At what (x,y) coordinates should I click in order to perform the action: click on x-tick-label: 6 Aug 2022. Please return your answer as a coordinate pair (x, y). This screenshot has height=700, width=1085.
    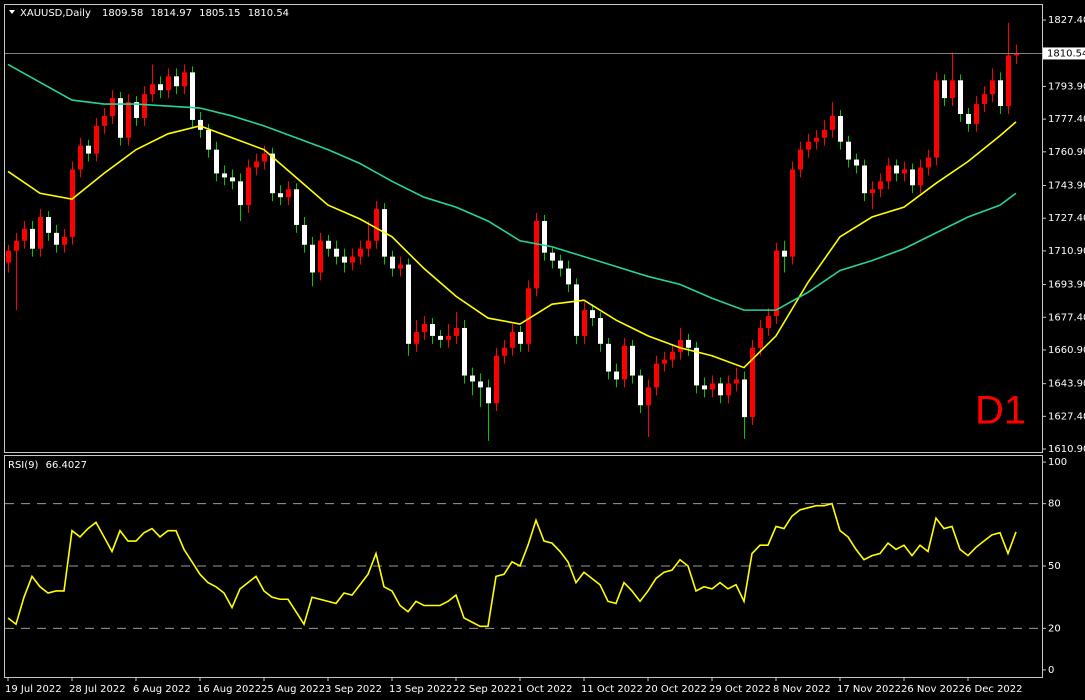
    Looking at the image, I should click on (162, 689).